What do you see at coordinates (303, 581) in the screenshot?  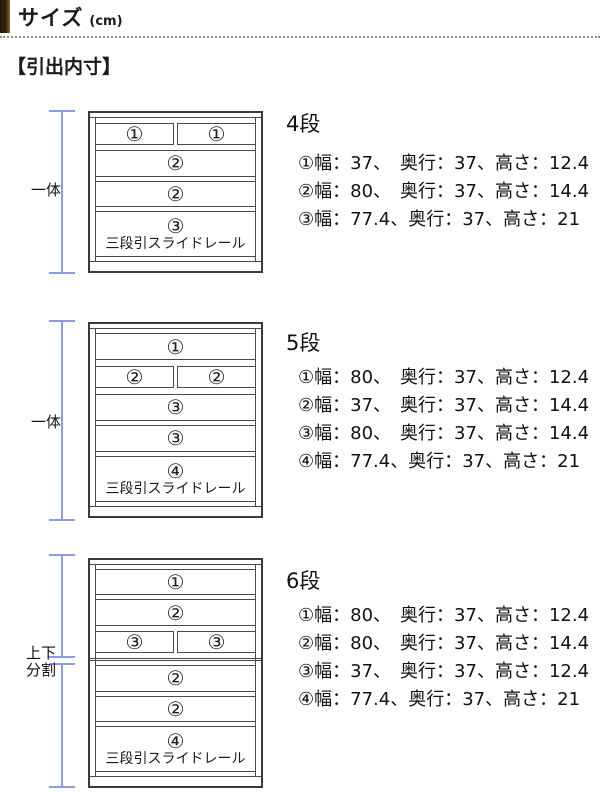 I see `section-title-6dan: 6段` at bounding box center [303, 581].